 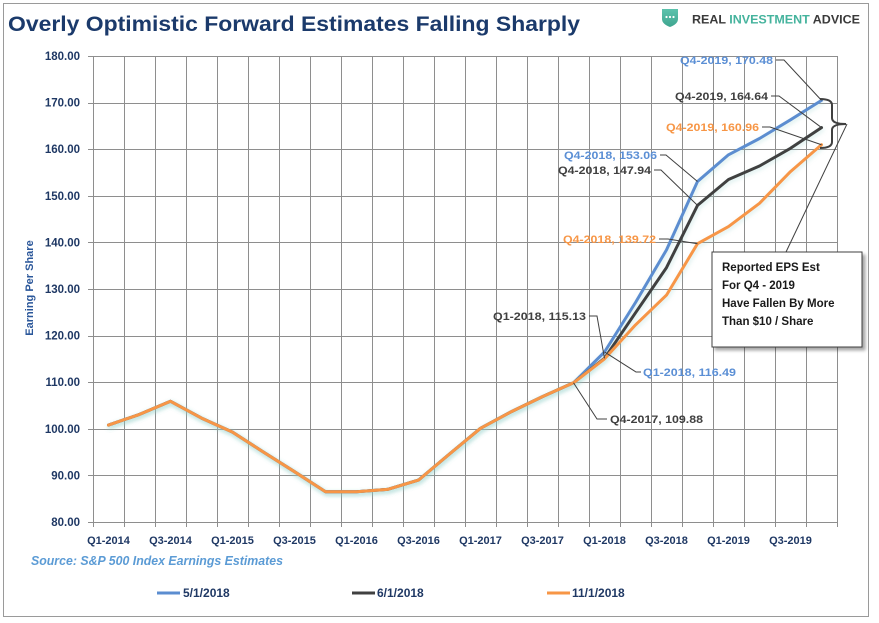 I want to click on legend-item-5-1-2018: 5/1/2018, so click(x=193, y=593).